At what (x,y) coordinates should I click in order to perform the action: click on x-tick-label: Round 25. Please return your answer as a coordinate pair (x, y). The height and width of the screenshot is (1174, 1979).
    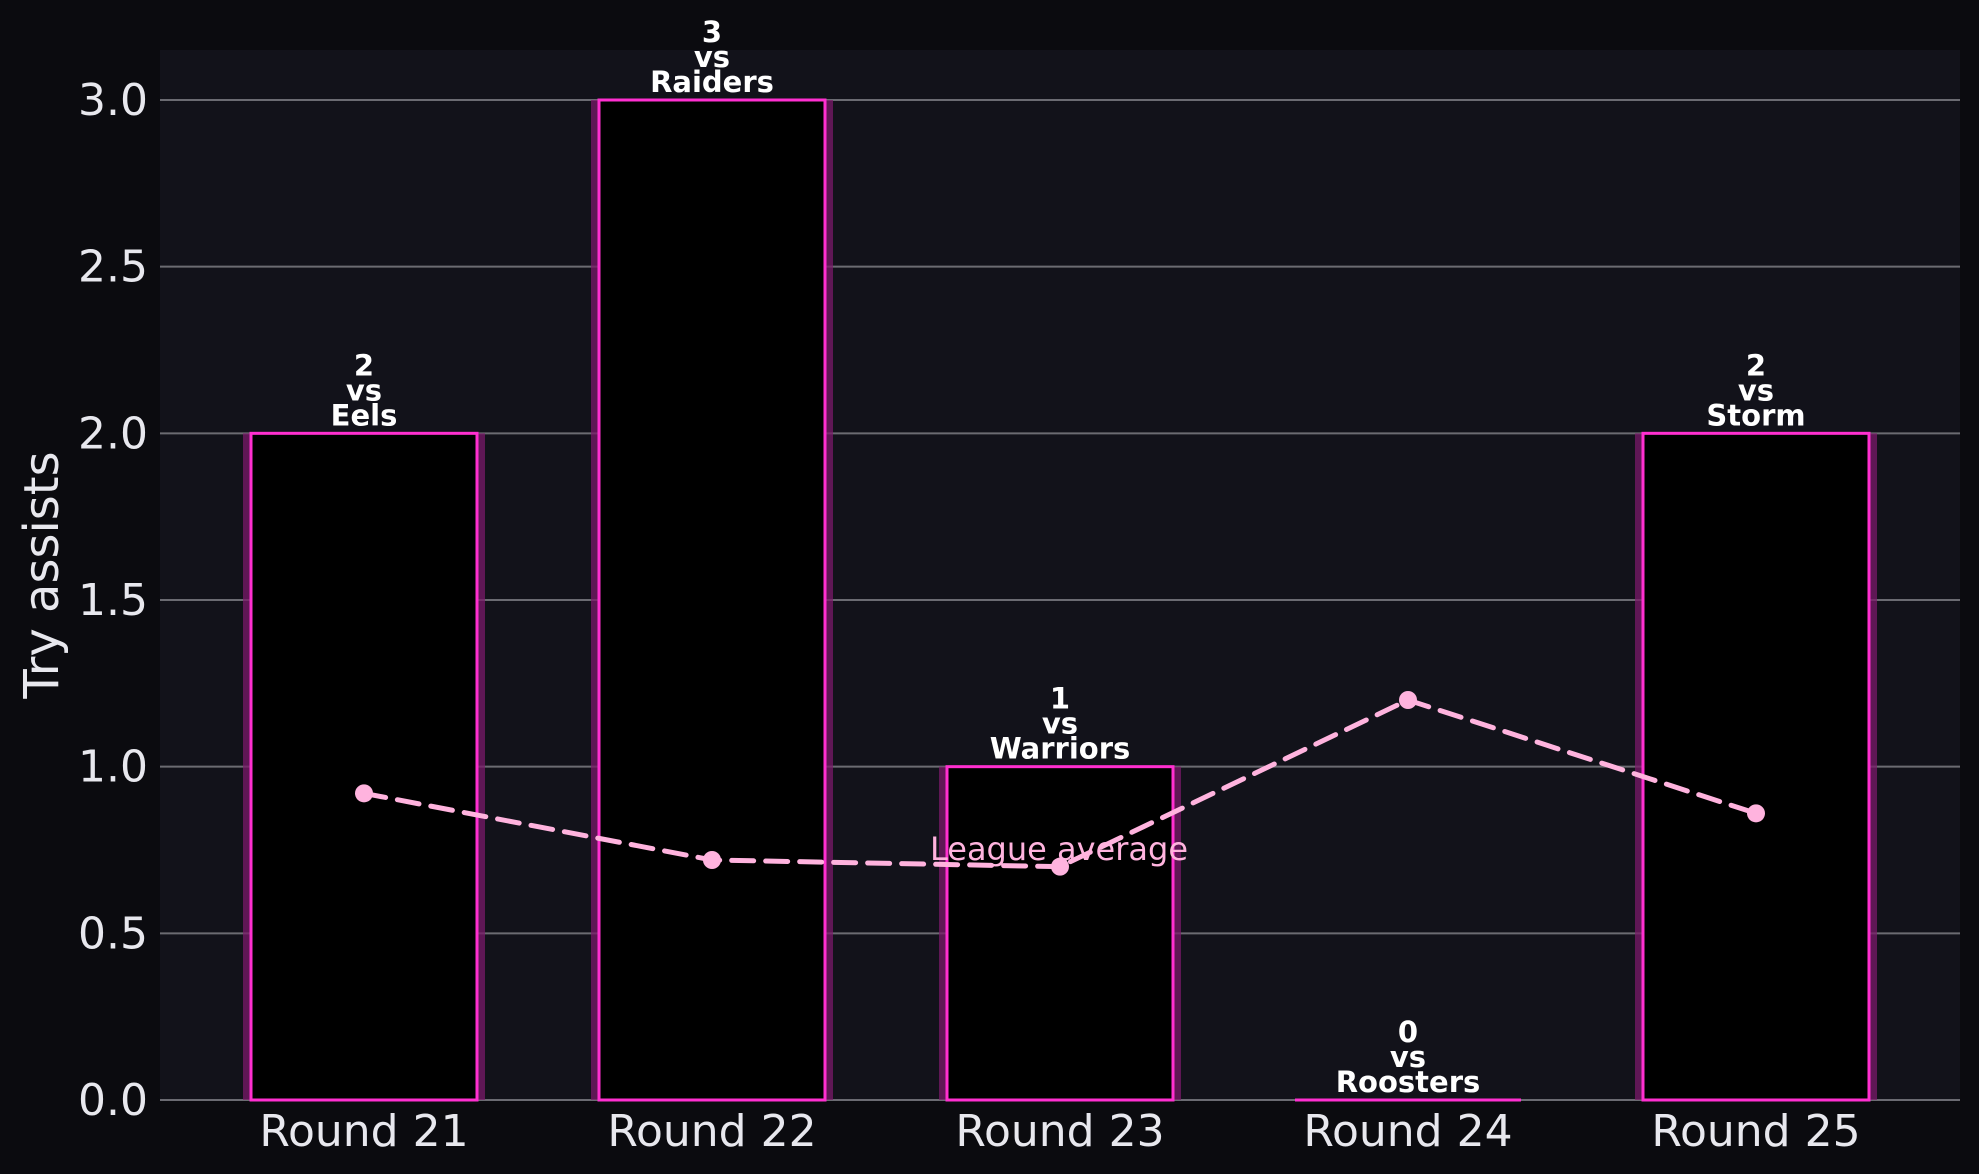
    Looking at the image, I should click on (1755, 1131).